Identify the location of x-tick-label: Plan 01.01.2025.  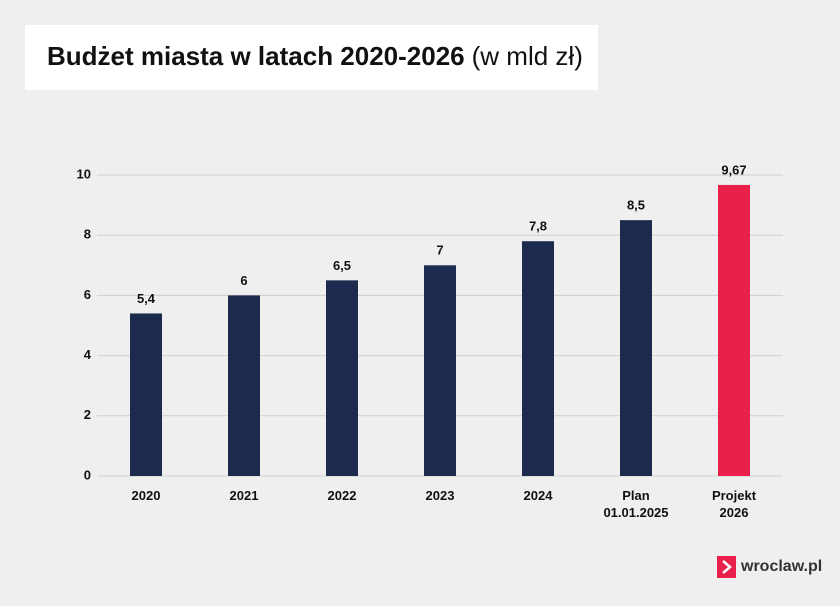
(635, 504).